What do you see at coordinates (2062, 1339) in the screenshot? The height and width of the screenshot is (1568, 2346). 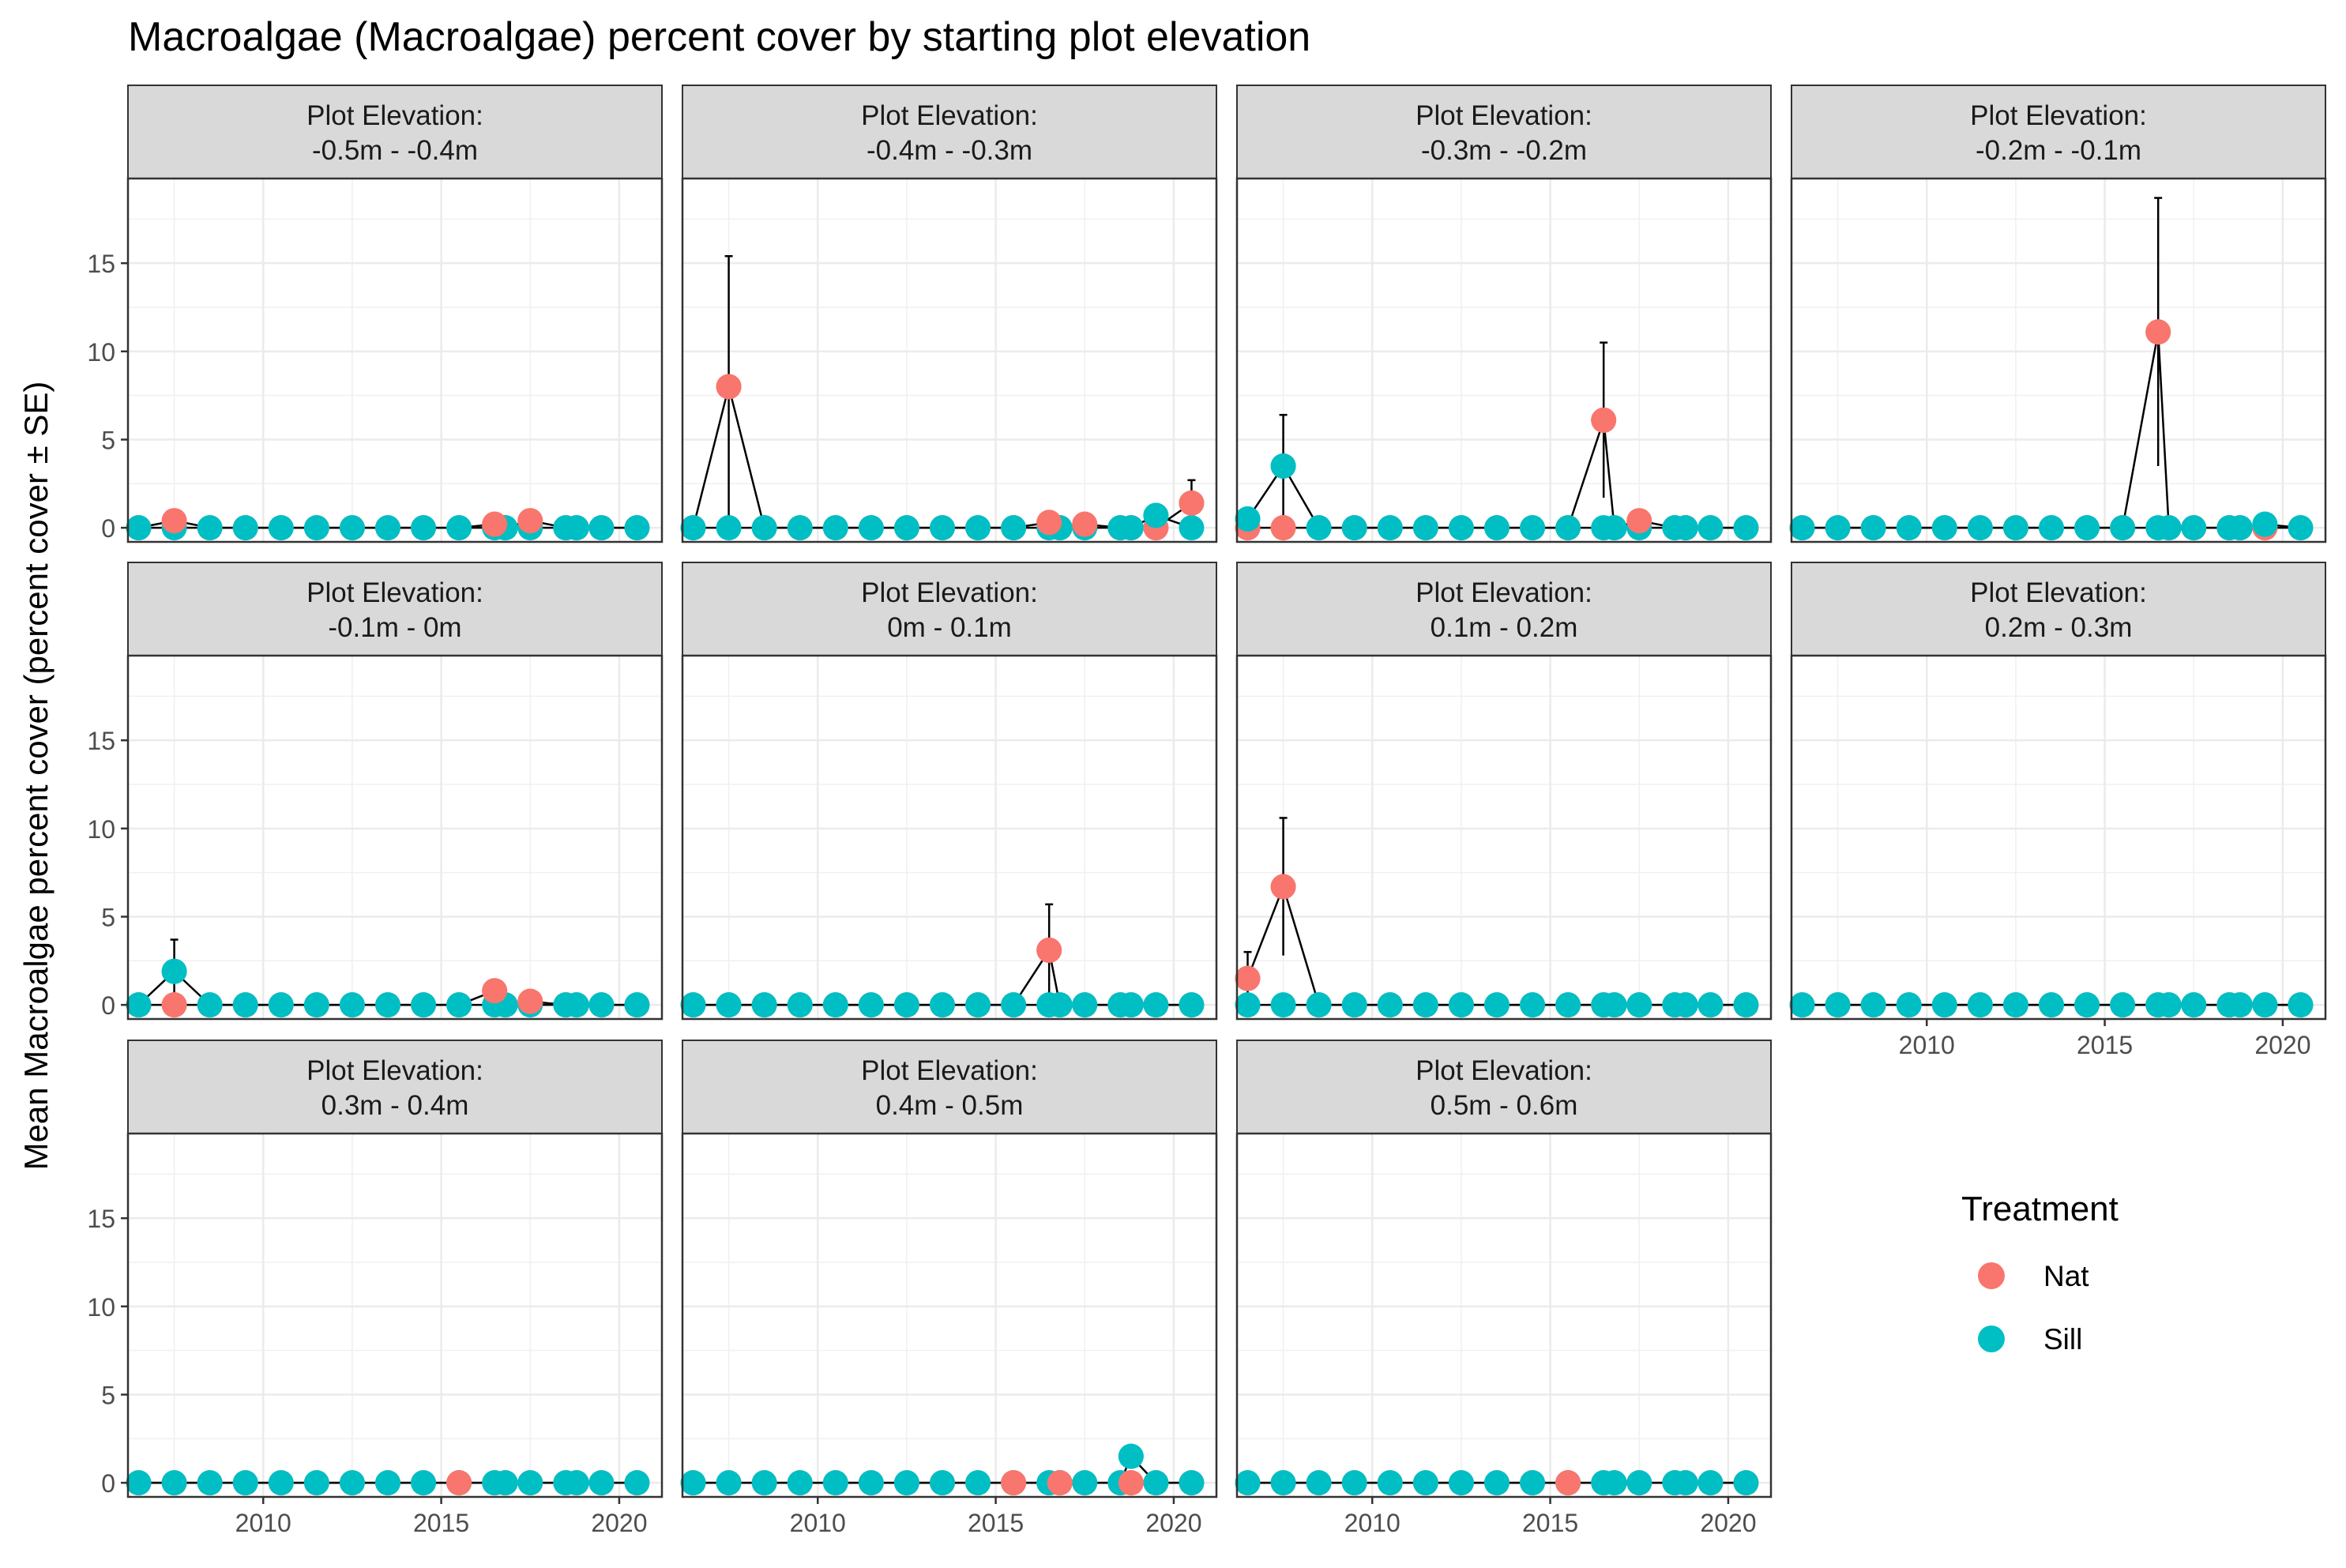 I see `legend-label: Sill` at bounding box center [2062, 1339].